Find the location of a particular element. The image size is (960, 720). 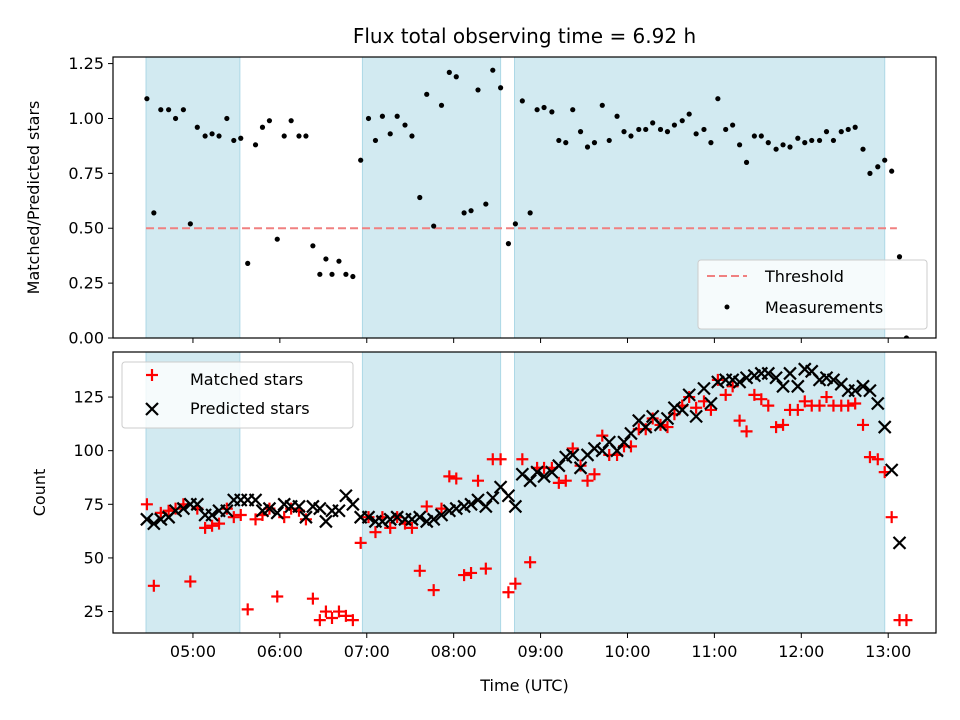

y-tick-label: 0.50 is located at coordinates (86, 228).